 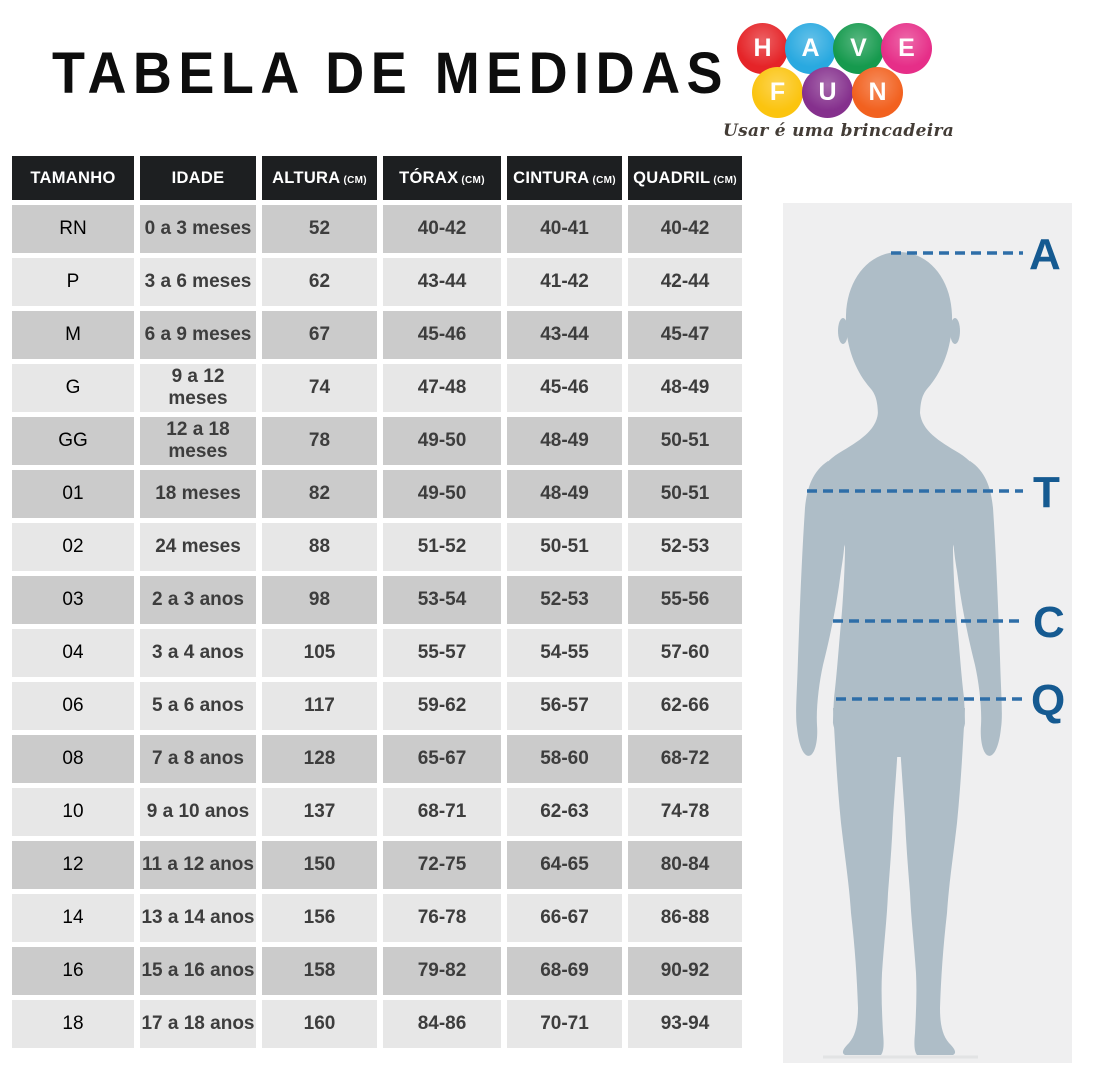 I want to click on cell-quadril: 80-84, so click(x=685, y=865).